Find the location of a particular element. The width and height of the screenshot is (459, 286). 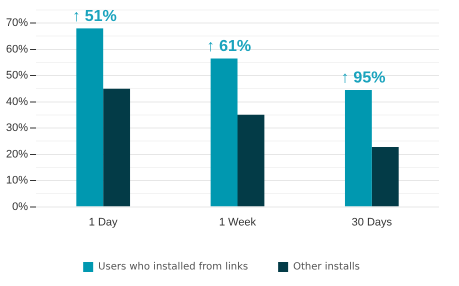

y-tick-label: 50% is located at coordinates (17, 76).